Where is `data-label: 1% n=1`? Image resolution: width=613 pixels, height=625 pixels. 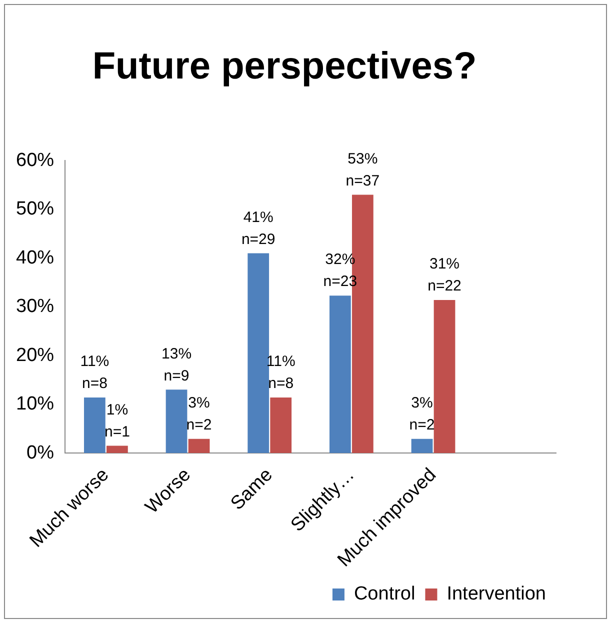
data-label: 1% n=1 is located at coordinates (117, 420).